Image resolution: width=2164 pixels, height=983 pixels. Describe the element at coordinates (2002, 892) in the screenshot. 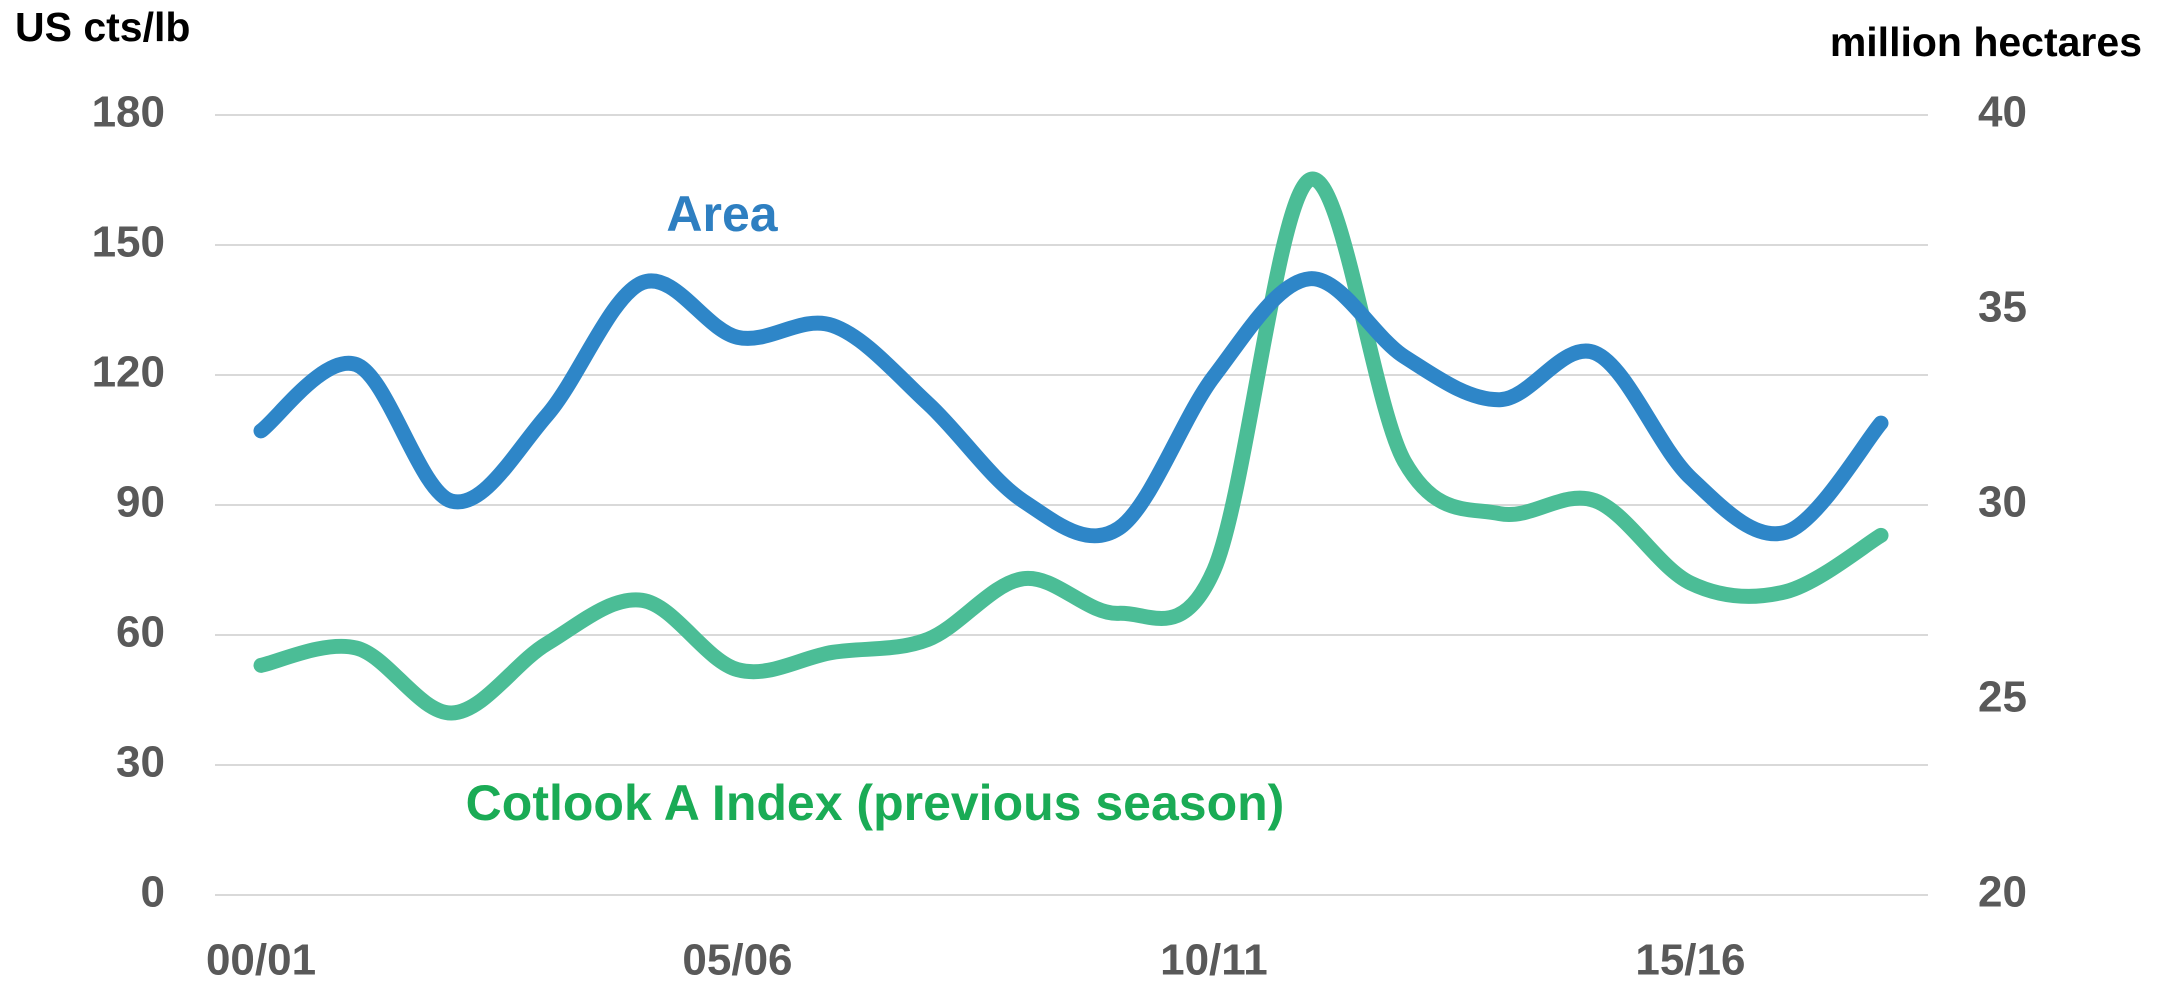

I see `y2-tick-label: 20` at that location.